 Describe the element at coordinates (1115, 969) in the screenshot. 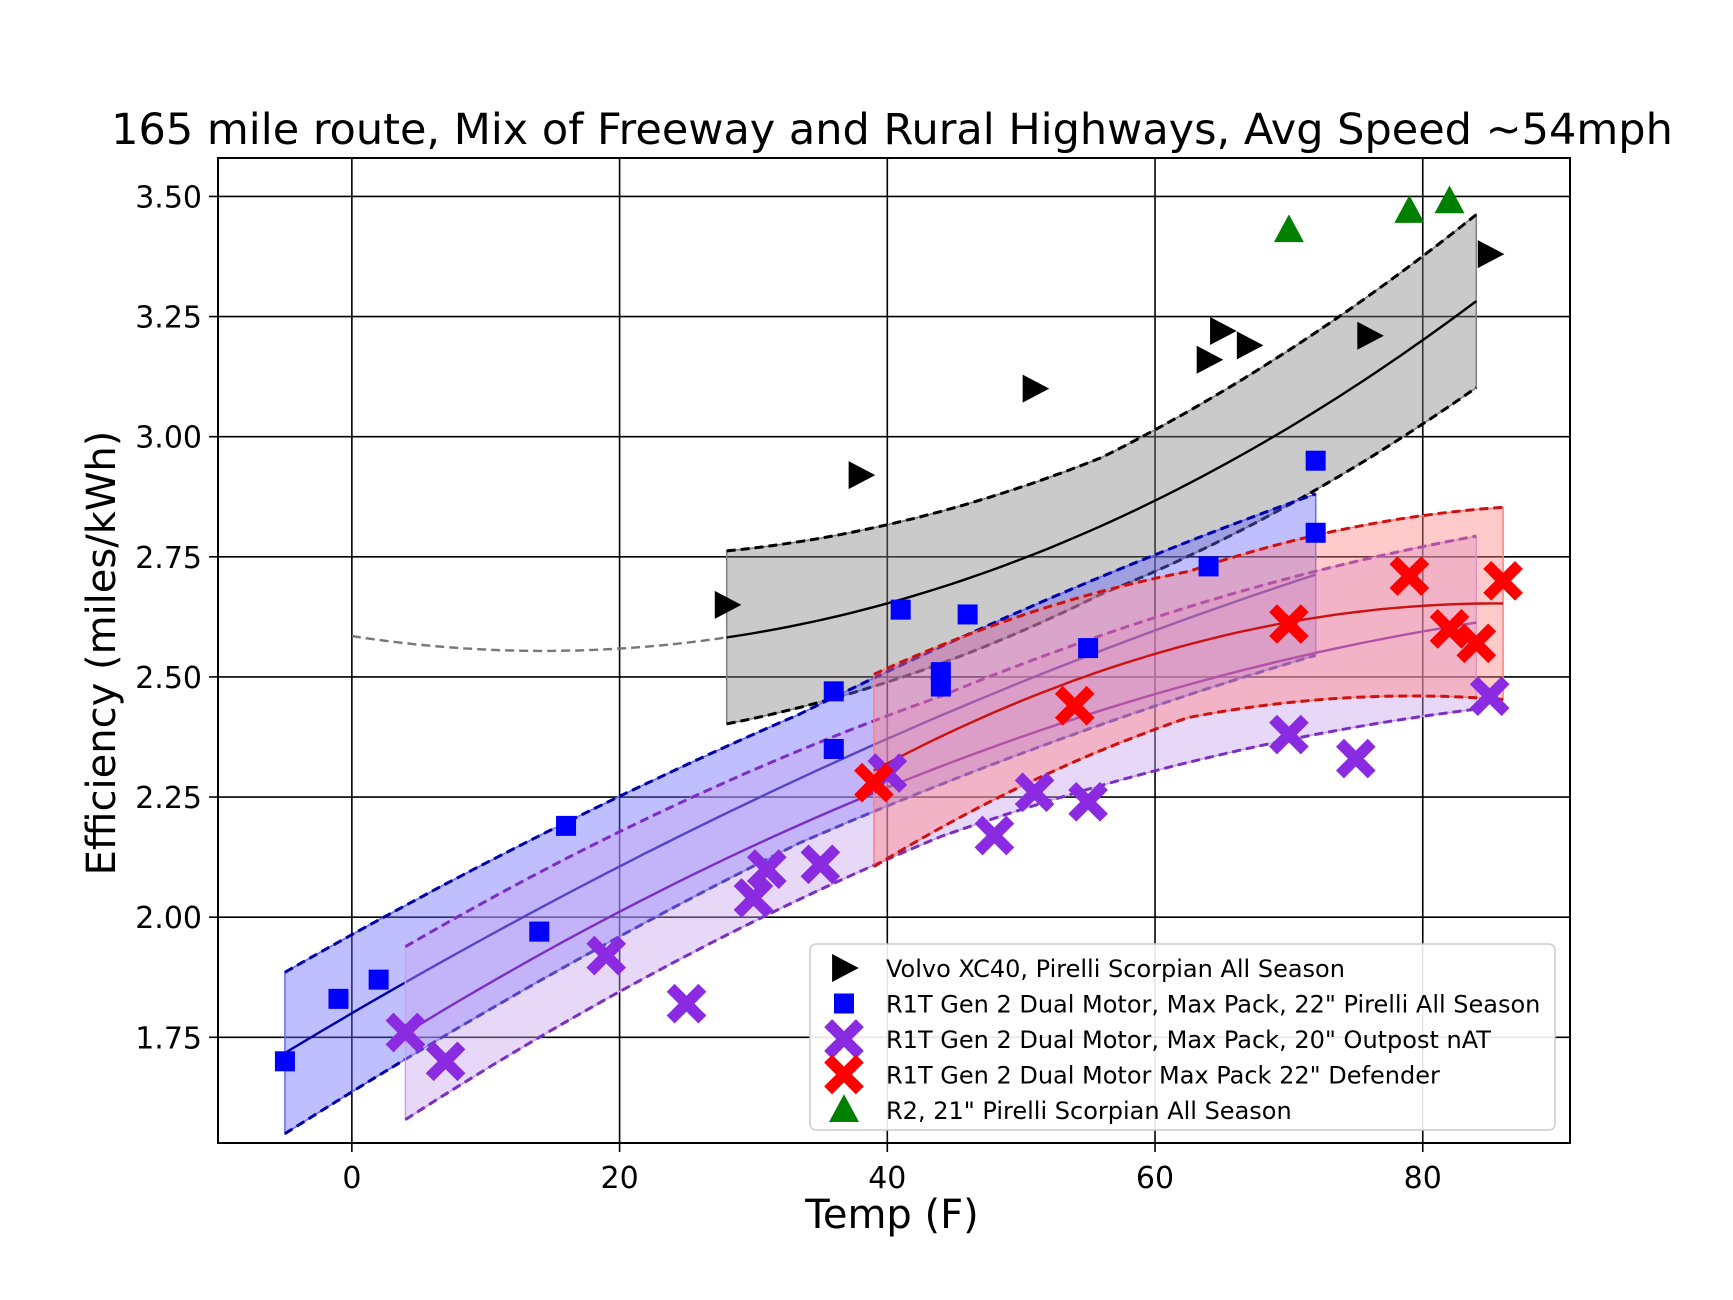

I see `legend-label: Volvo XC40, Pirelli Scorpian All Season` at that location.